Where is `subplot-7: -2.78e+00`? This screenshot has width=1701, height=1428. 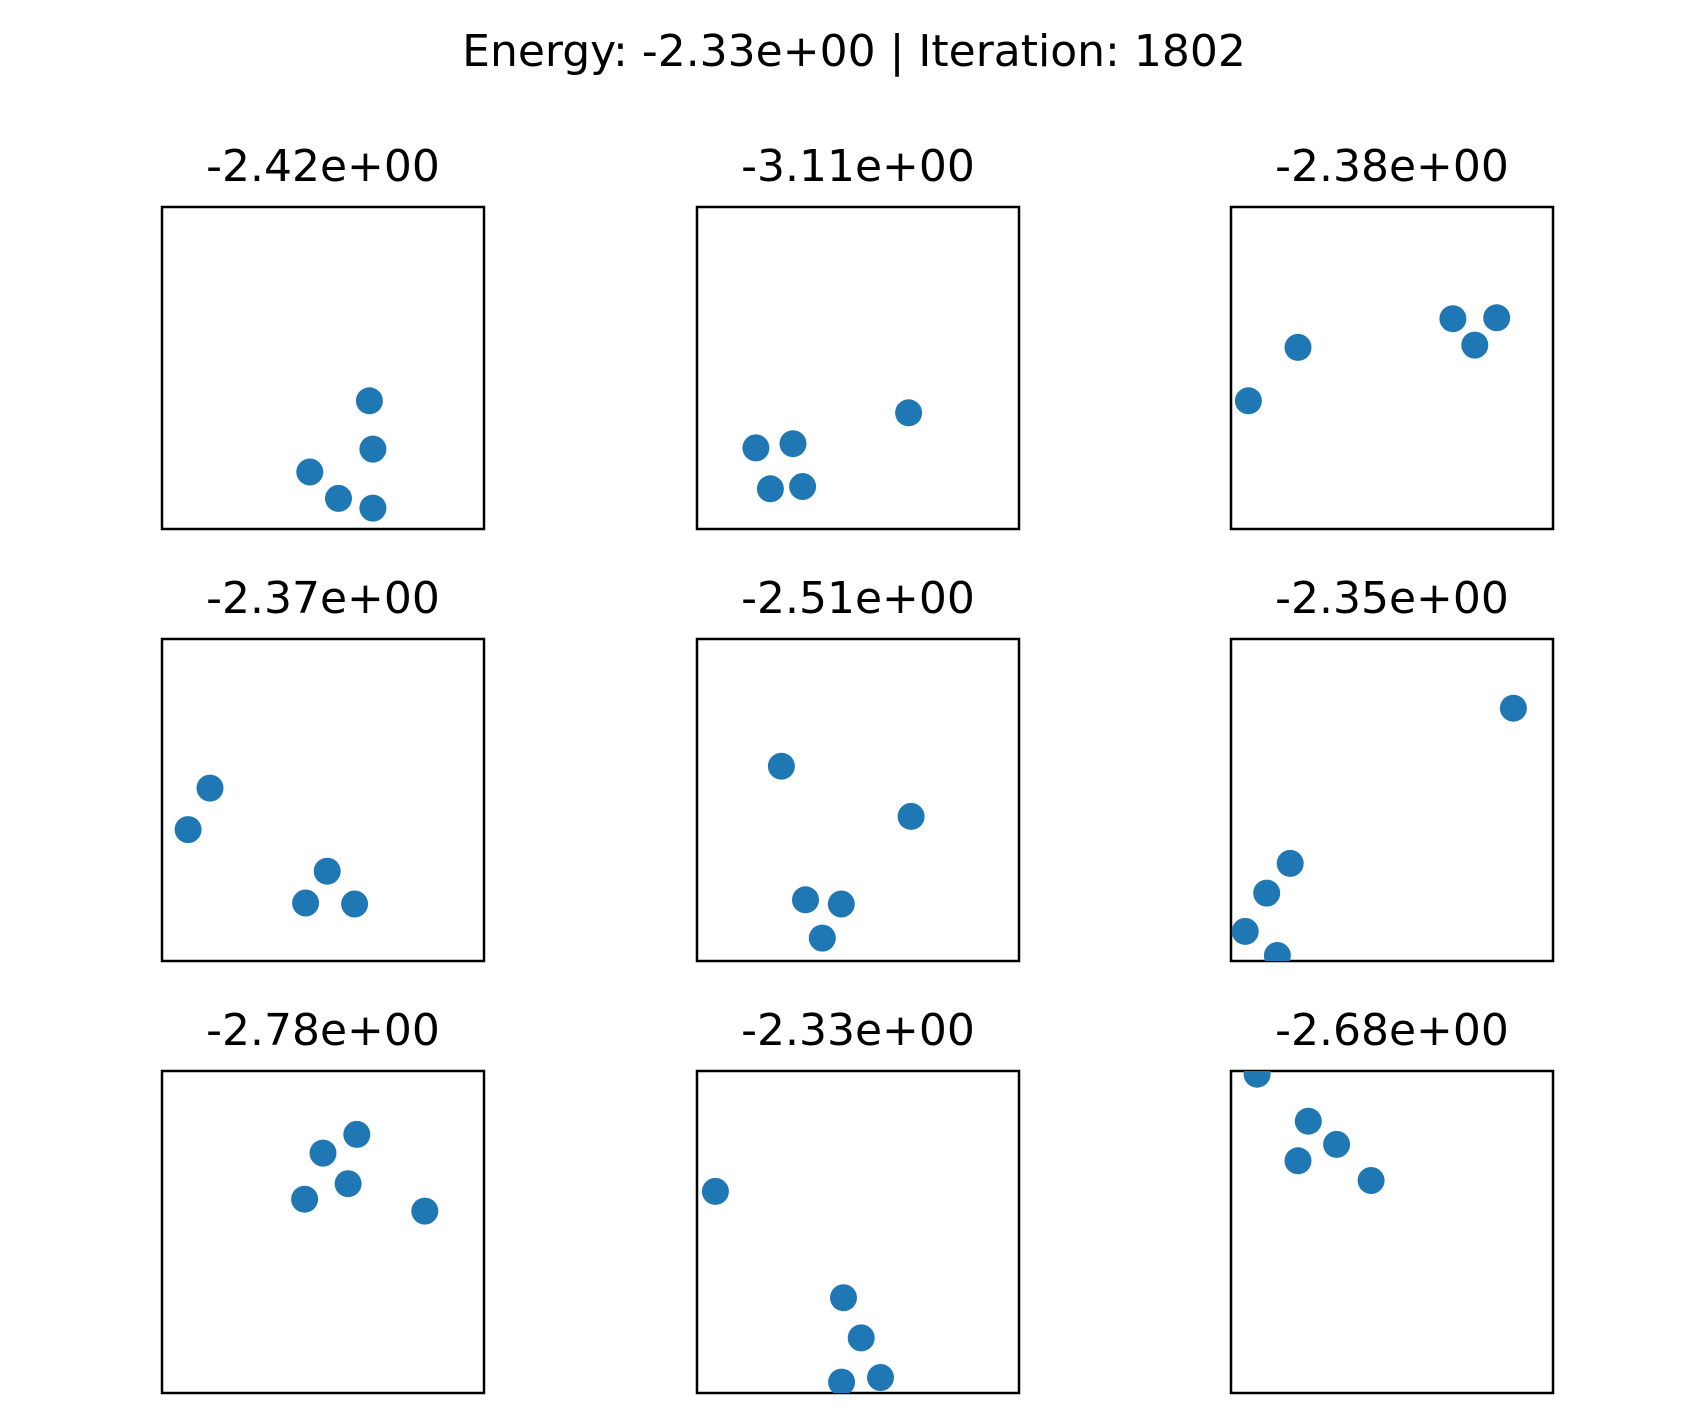
subplot-7: -2.78e+00 is located at coordinates (323, 1200).